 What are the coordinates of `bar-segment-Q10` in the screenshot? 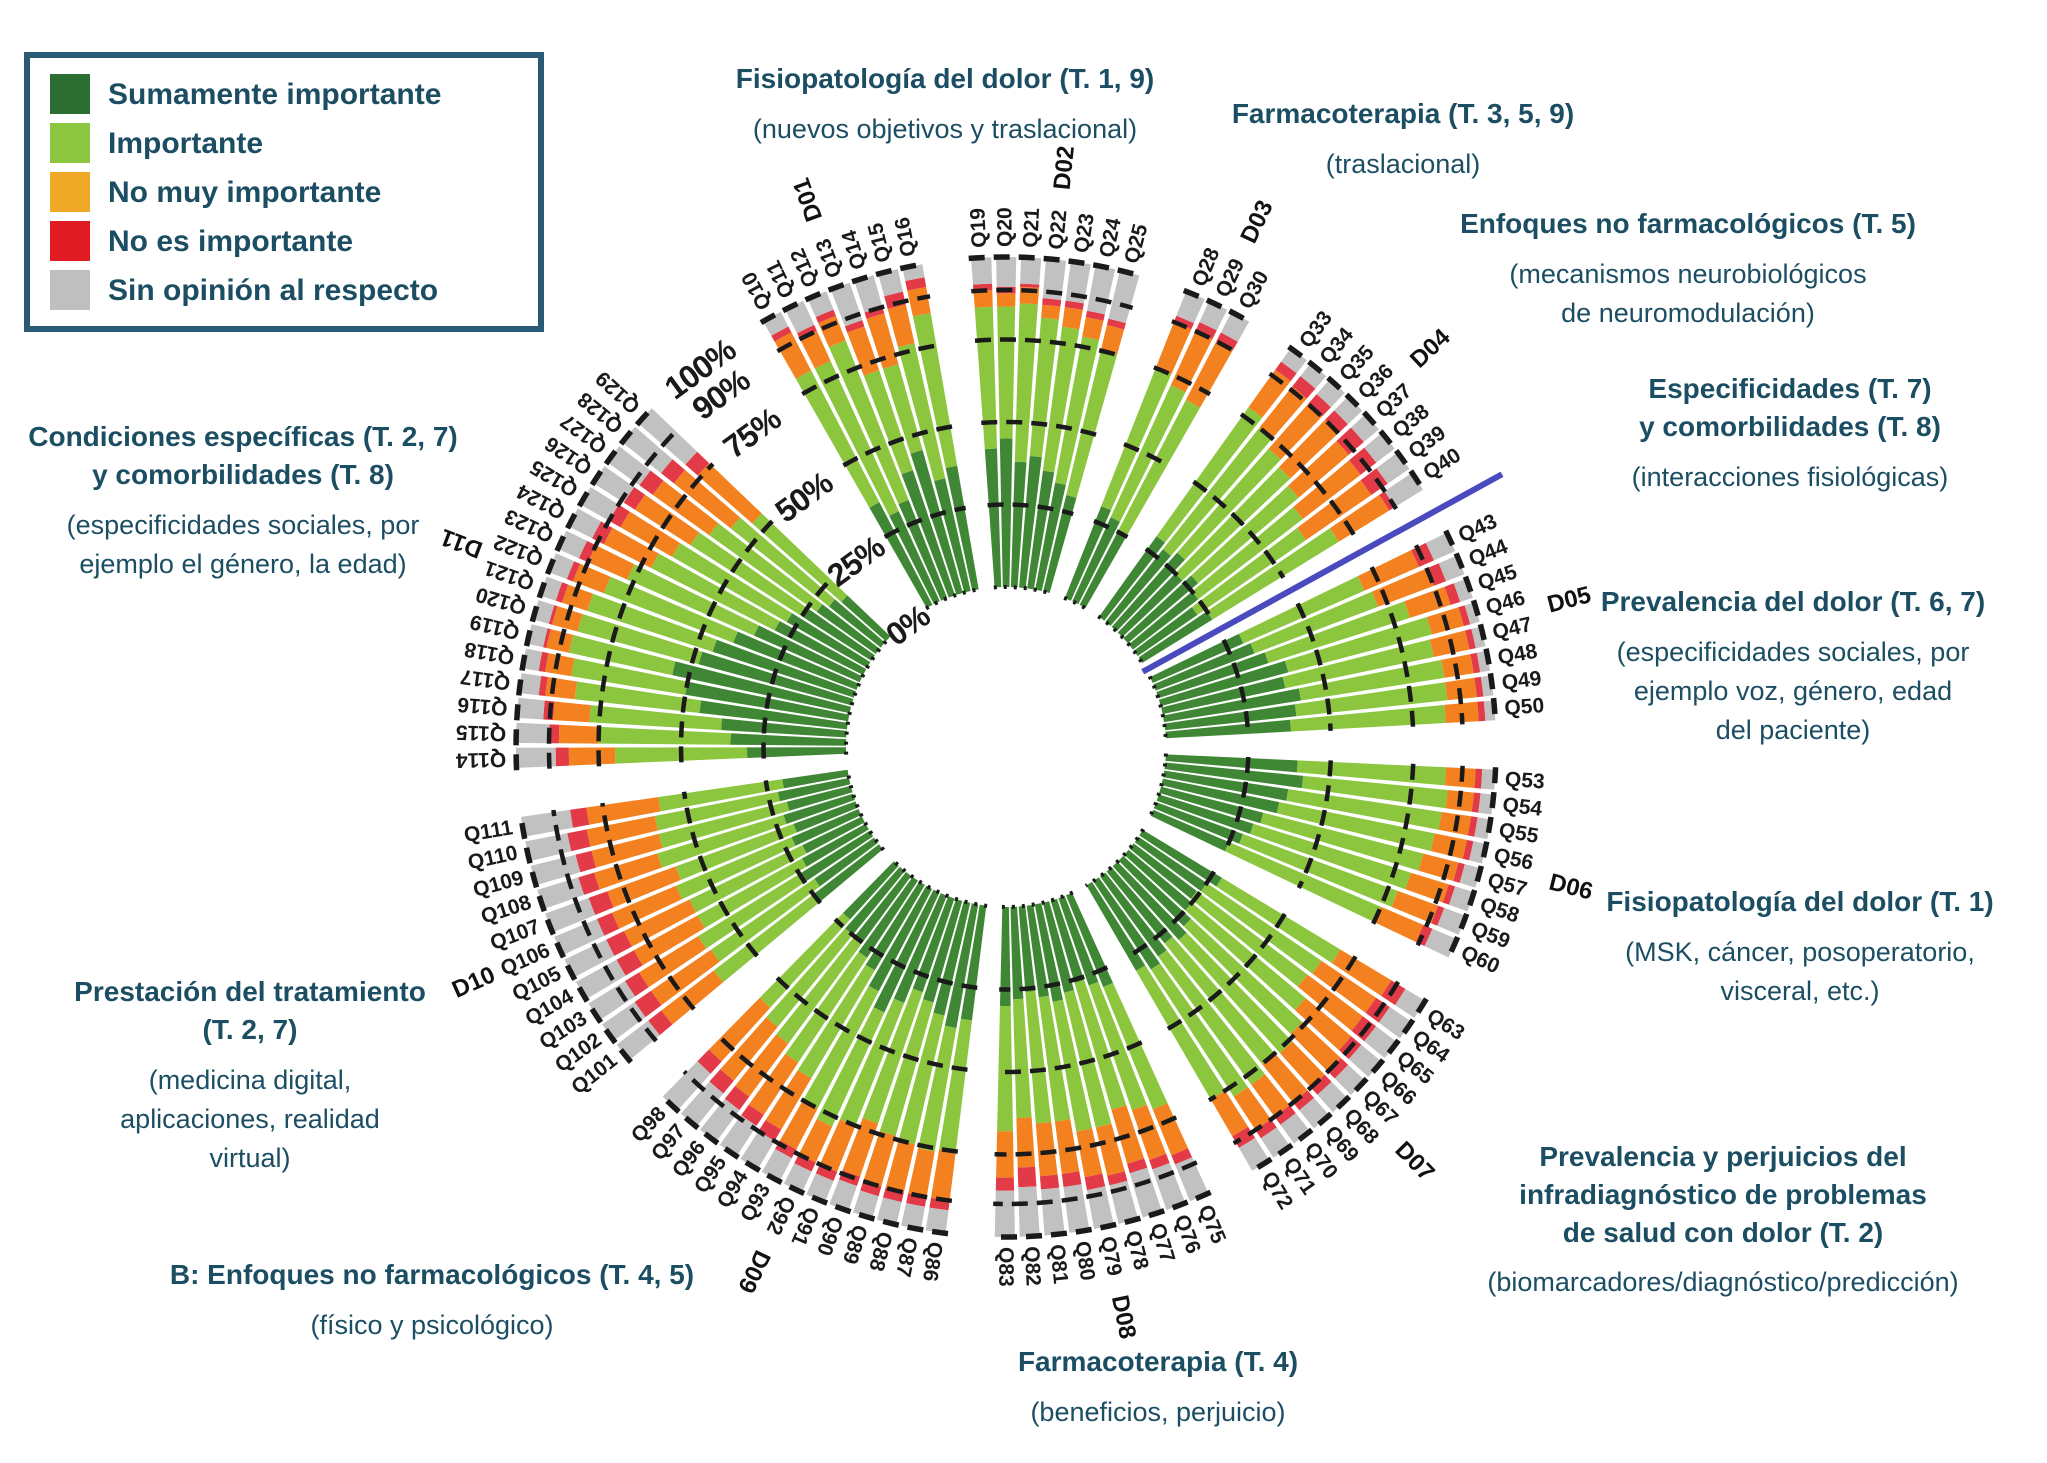 It's located at (901, 555).